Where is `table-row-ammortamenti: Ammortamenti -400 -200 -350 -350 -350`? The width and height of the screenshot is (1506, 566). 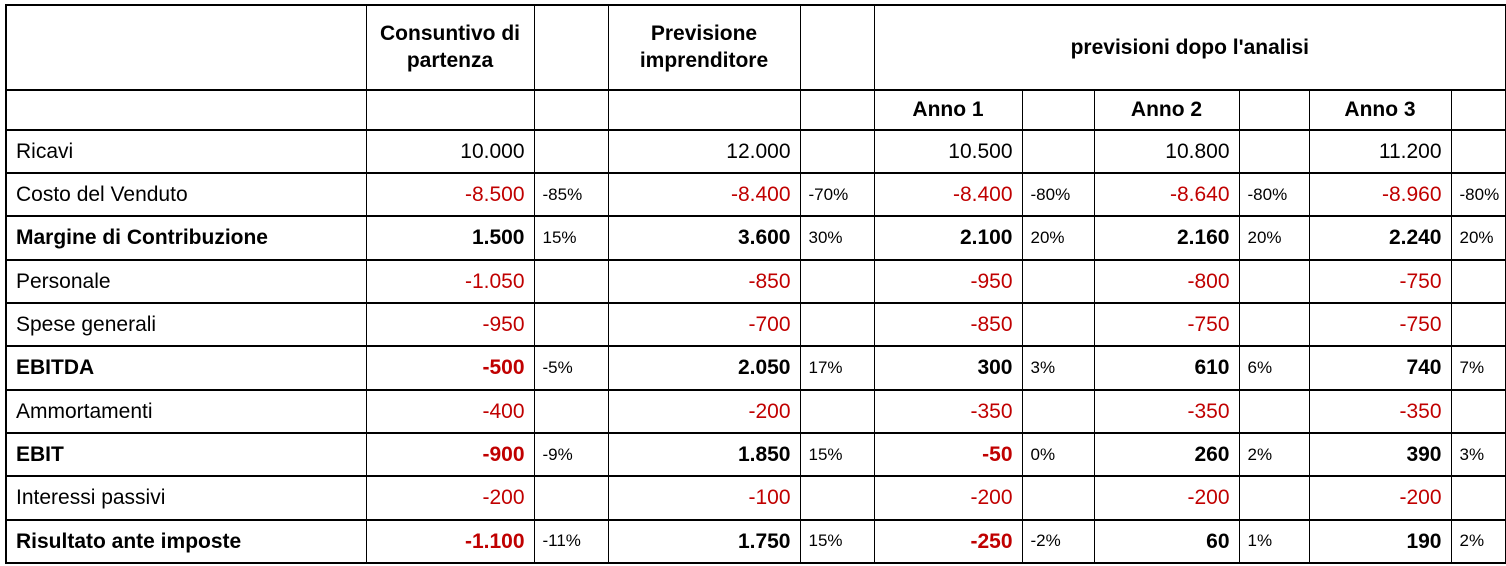
table-row-ammortamenti: Ammortamenti -400 -200 -350 -350 -350 is located at coordinates (755, 411).